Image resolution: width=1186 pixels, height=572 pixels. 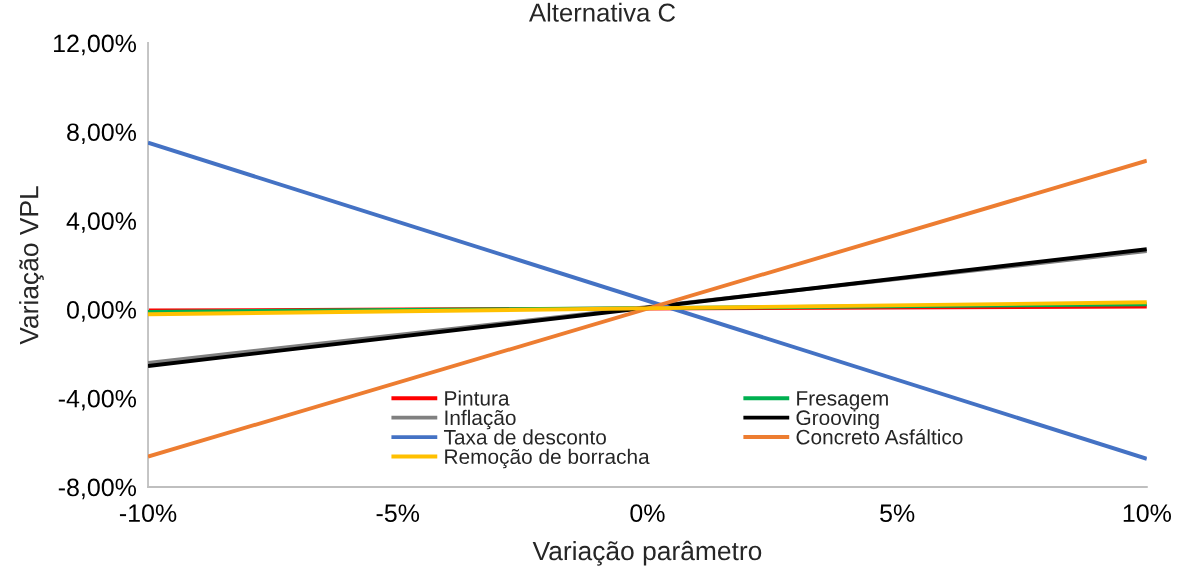 I want to click on legend-label: Remoção de borracha, so click(x=547, y=458).